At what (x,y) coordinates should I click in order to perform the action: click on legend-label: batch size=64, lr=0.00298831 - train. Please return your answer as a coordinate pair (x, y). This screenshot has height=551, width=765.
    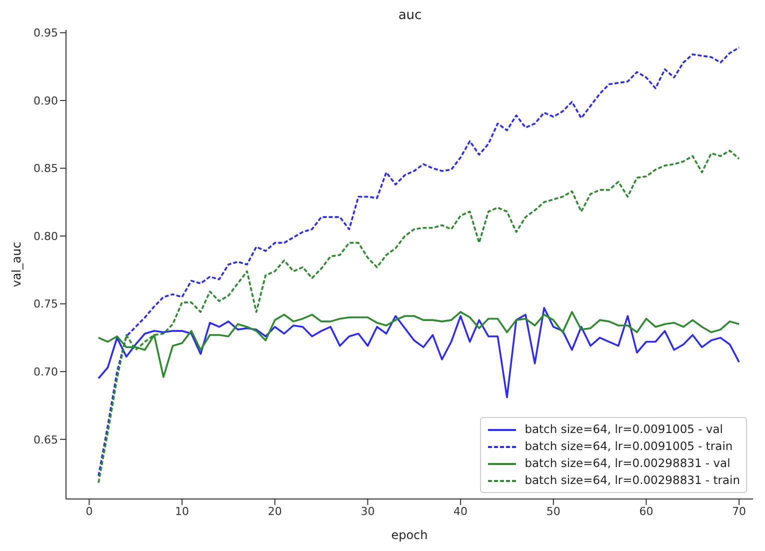
    Looking at the image, I should click on (632, 480).